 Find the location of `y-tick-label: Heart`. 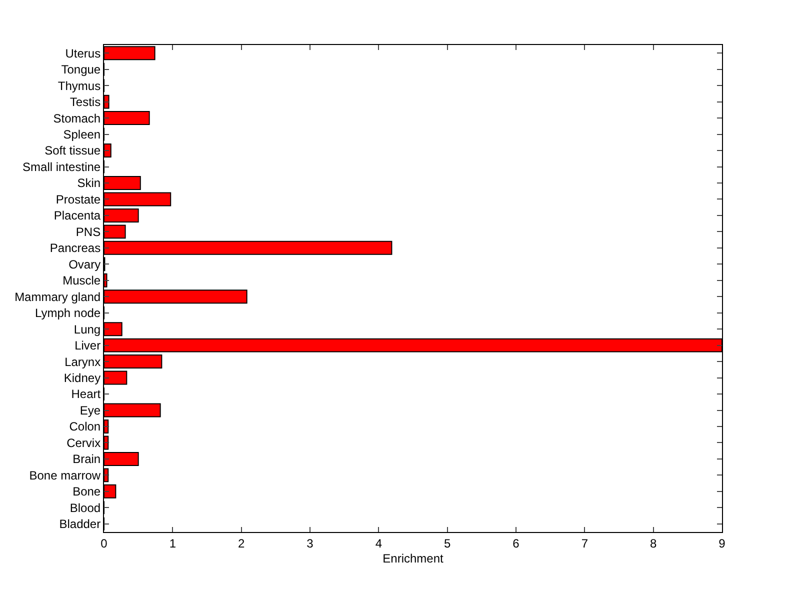

y-tick-label: Heart is located at coordinates (86, 394).